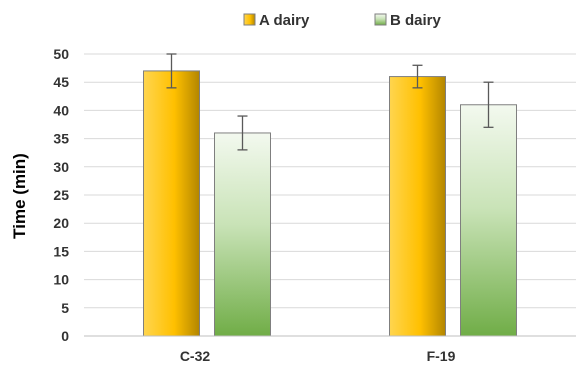  Describe the element at coordinates (61, 251) in the screenshot. I see `y-tick-label: 15` at that location.